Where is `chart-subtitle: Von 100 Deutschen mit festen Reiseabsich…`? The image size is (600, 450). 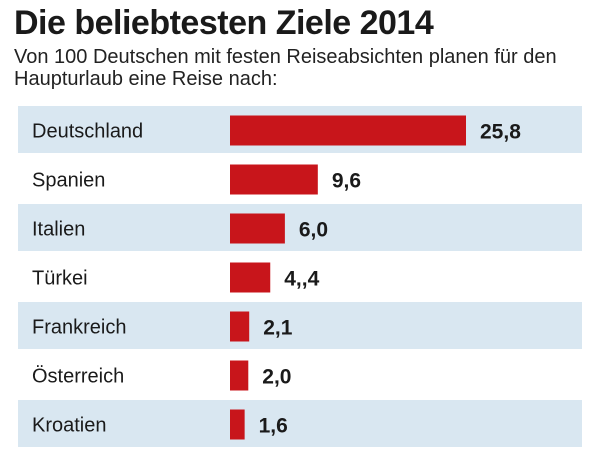
chart-subtitle: Von 100 Deutschen mit festen Reiseabsich… is located at coordinates (285, 68).